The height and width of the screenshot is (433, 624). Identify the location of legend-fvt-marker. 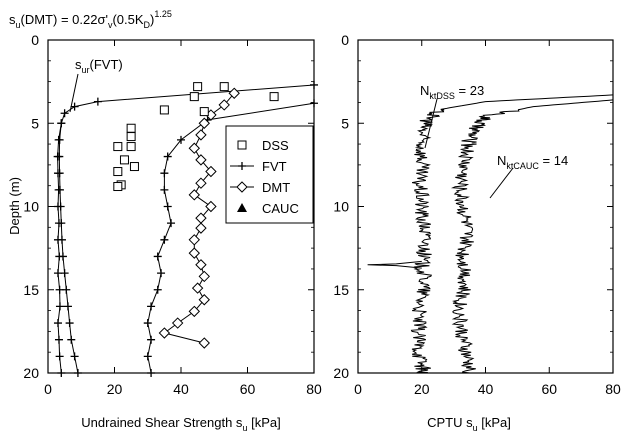
(242, 166).